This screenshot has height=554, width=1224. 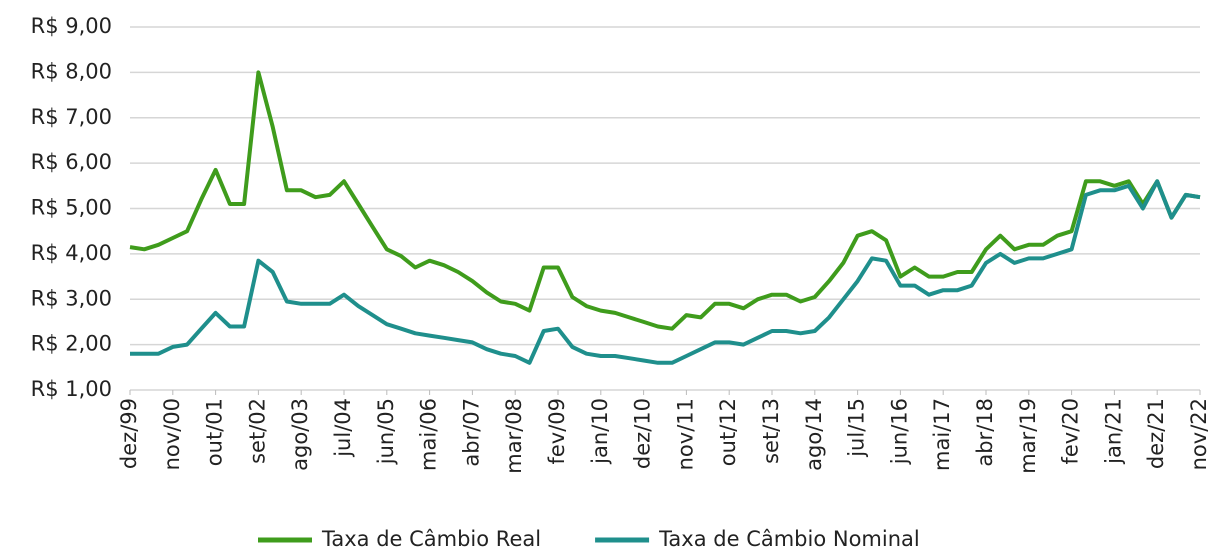 What do you see at coordinates (71, 389) in the screenshot?
I see `y-tick-label: R$ 1,00` at bounding box center [71, 389].